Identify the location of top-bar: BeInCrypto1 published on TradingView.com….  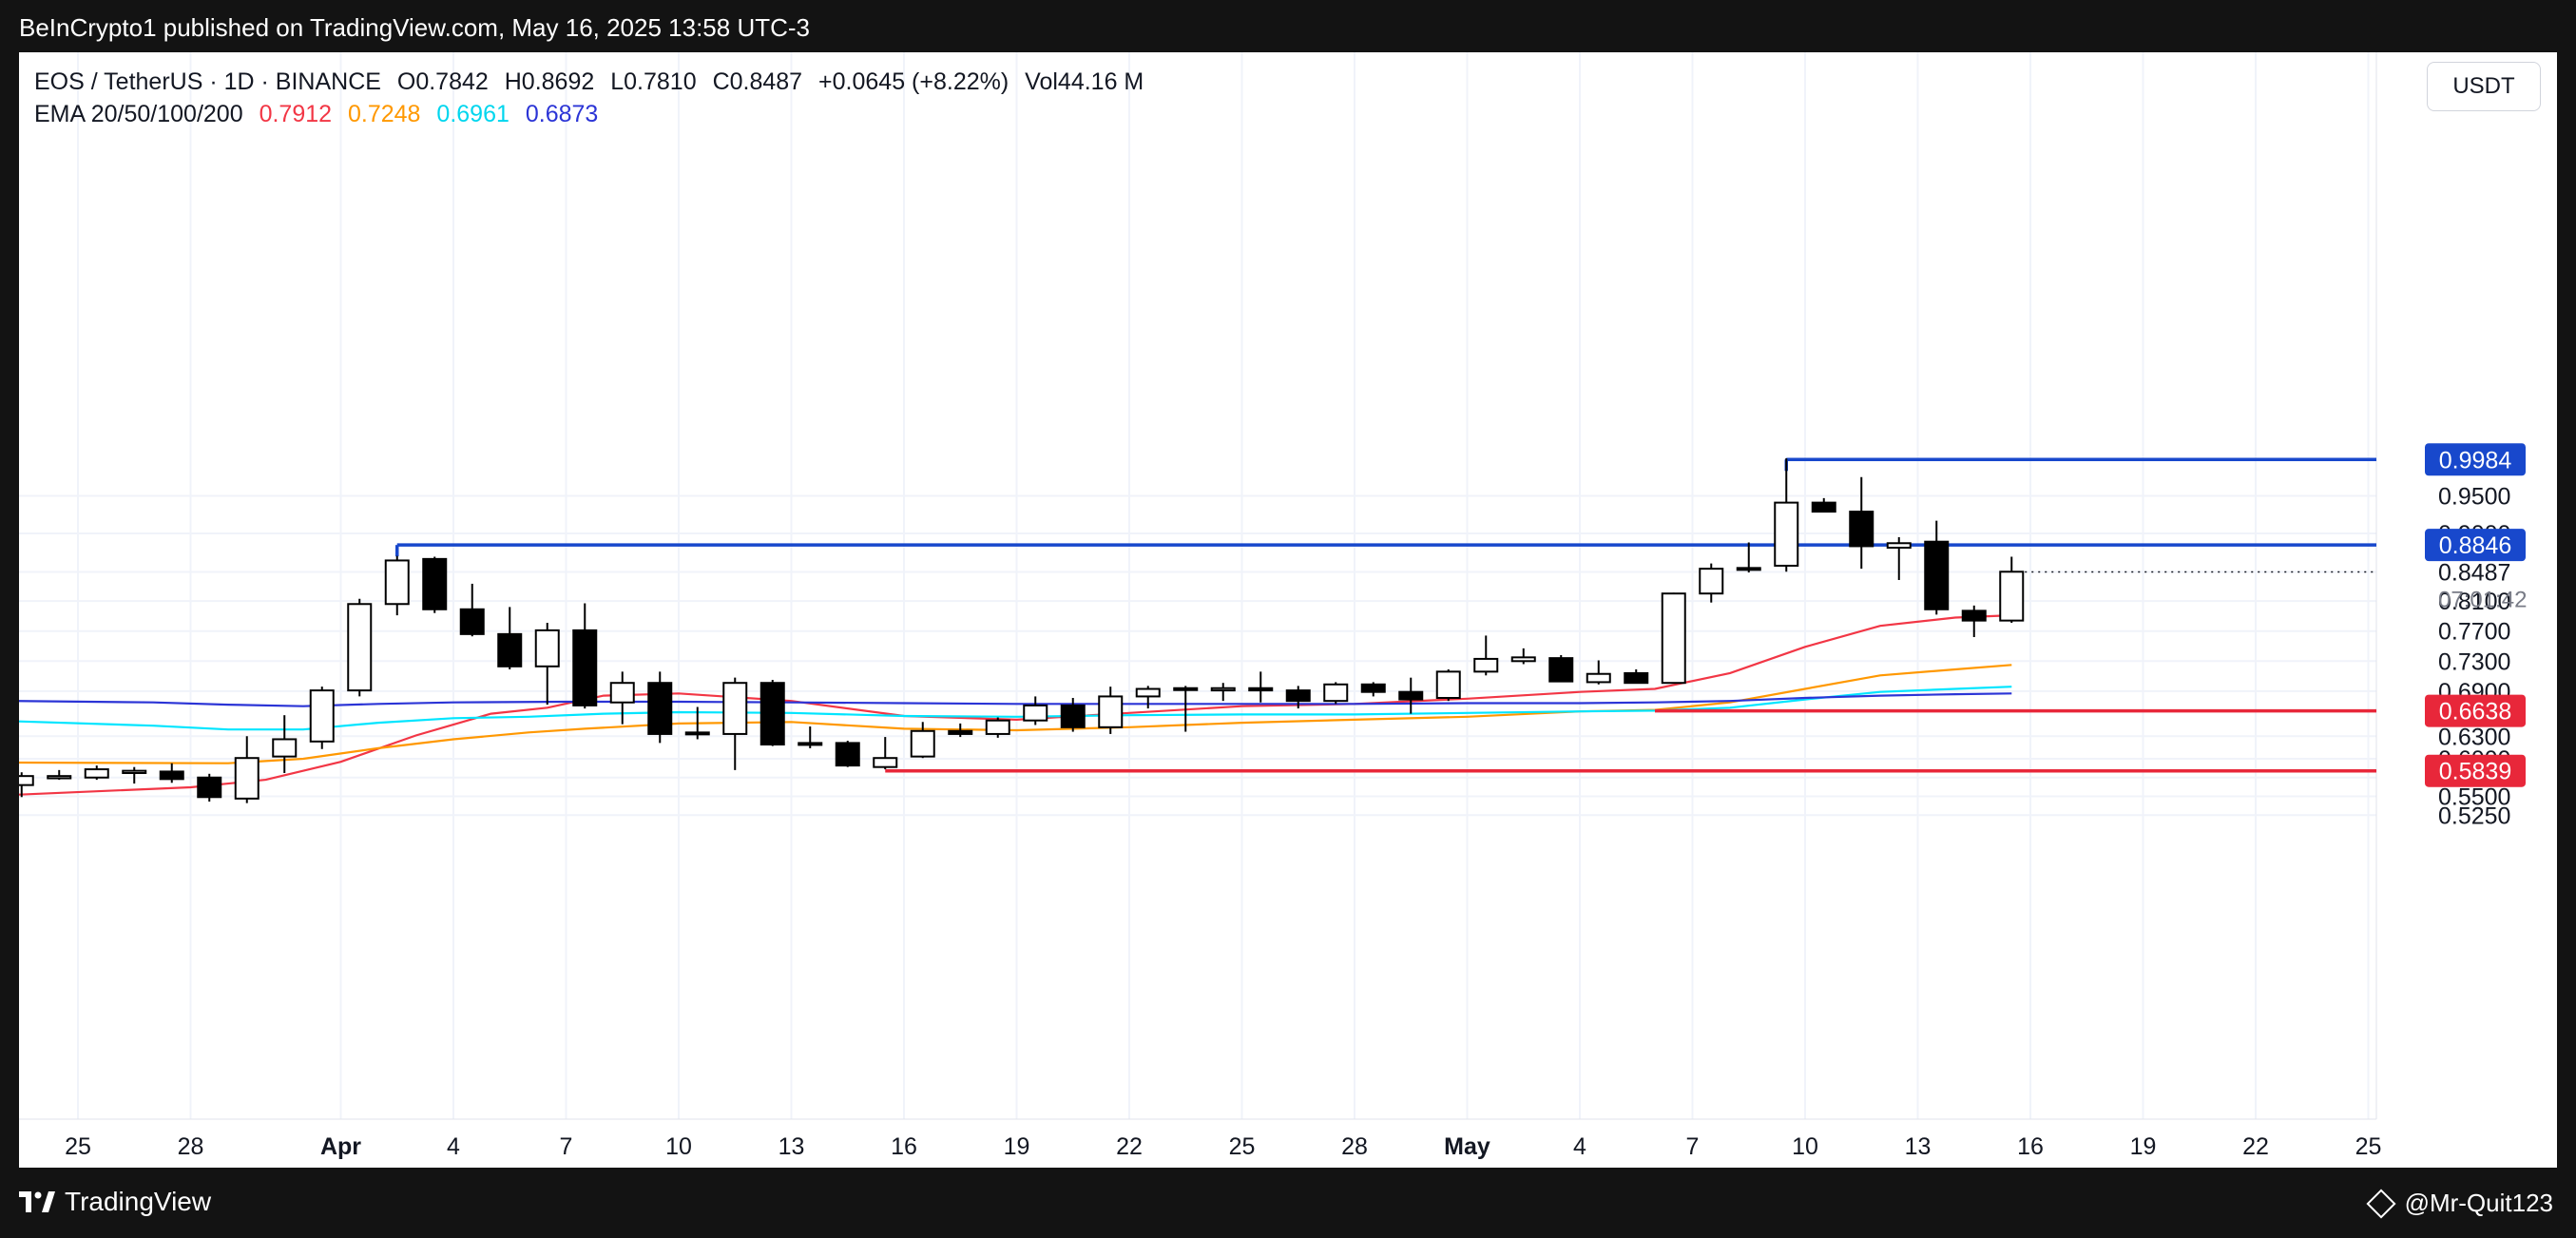
(1288, 26).